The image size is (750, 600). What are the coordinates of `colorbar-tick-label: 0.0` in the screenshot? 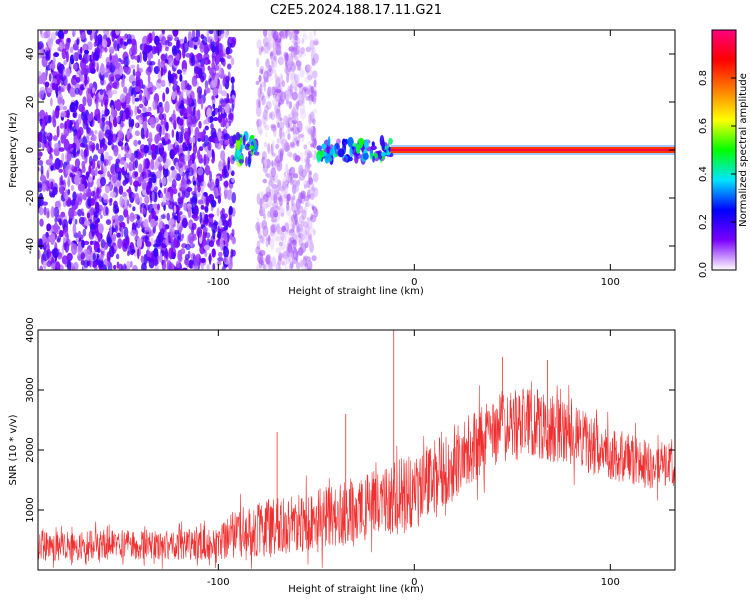 It's located at (703, 270).